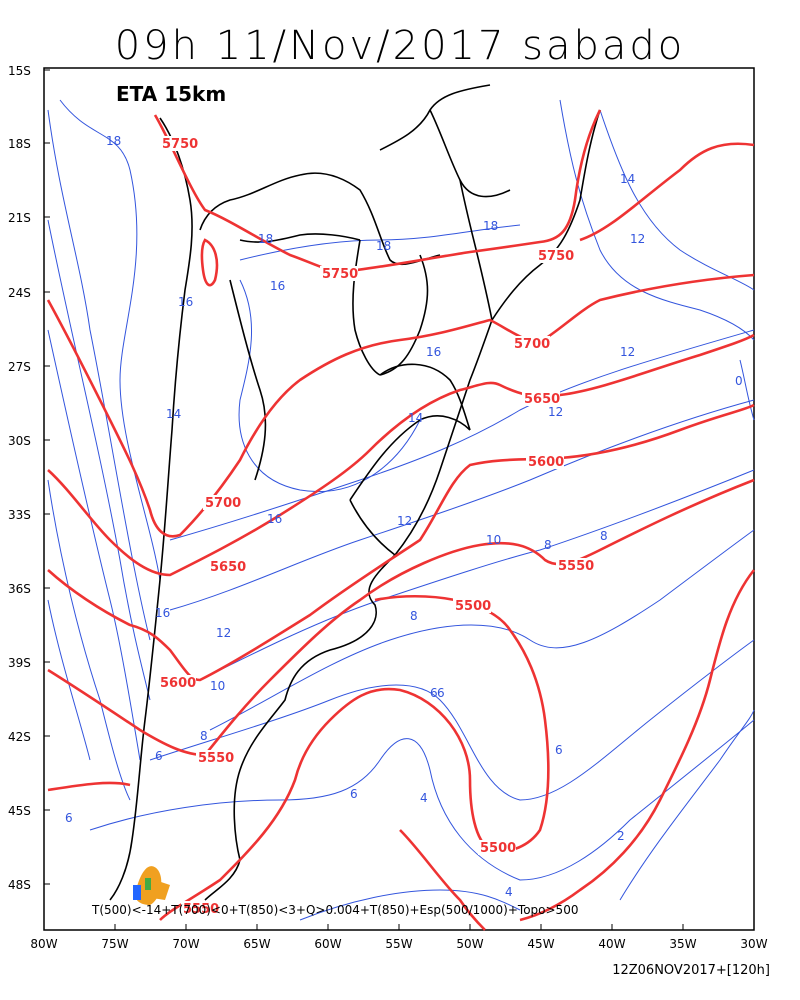 This screenshot has height=1000, width=800. I want to click on map-title: 09h 11/Nov/2017 sabado, so click(400, 46).